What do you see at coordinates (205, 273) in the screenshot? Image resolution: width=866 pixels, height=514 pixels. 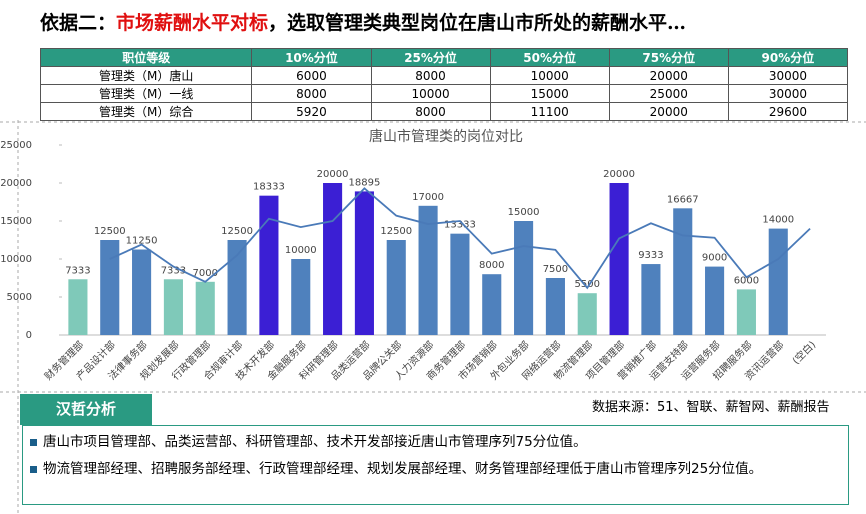 I see `value-label: 7000` at bounding box center [205, 273].